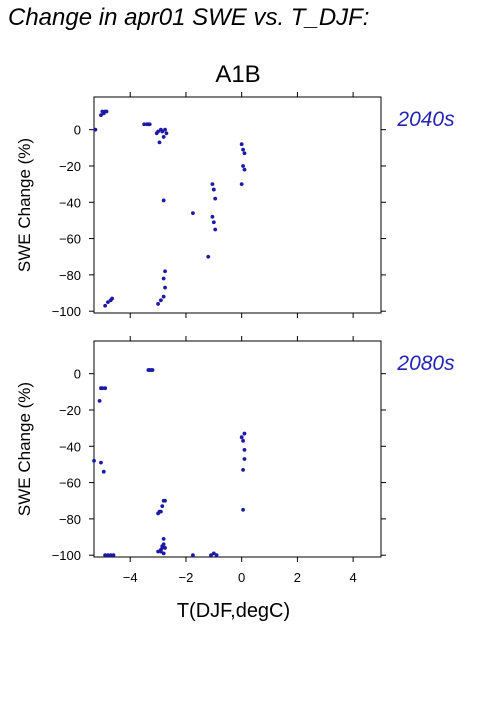  I want to click on scenario-label: A1B, so click(237, 74).